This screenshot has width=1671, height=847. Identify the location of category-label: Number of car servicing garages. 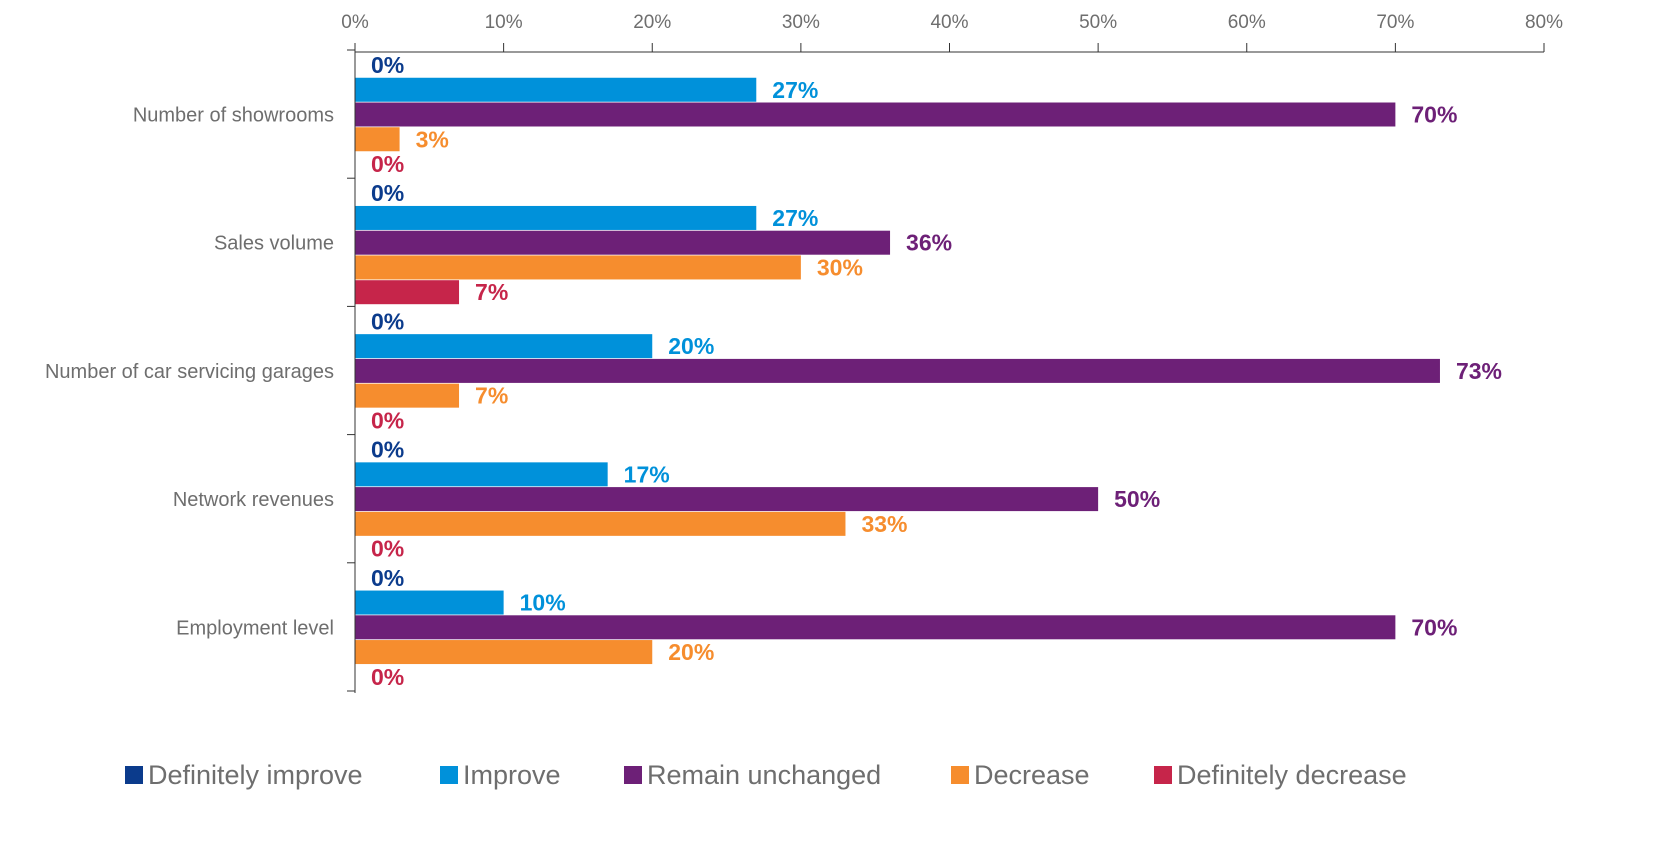
(189, 372).